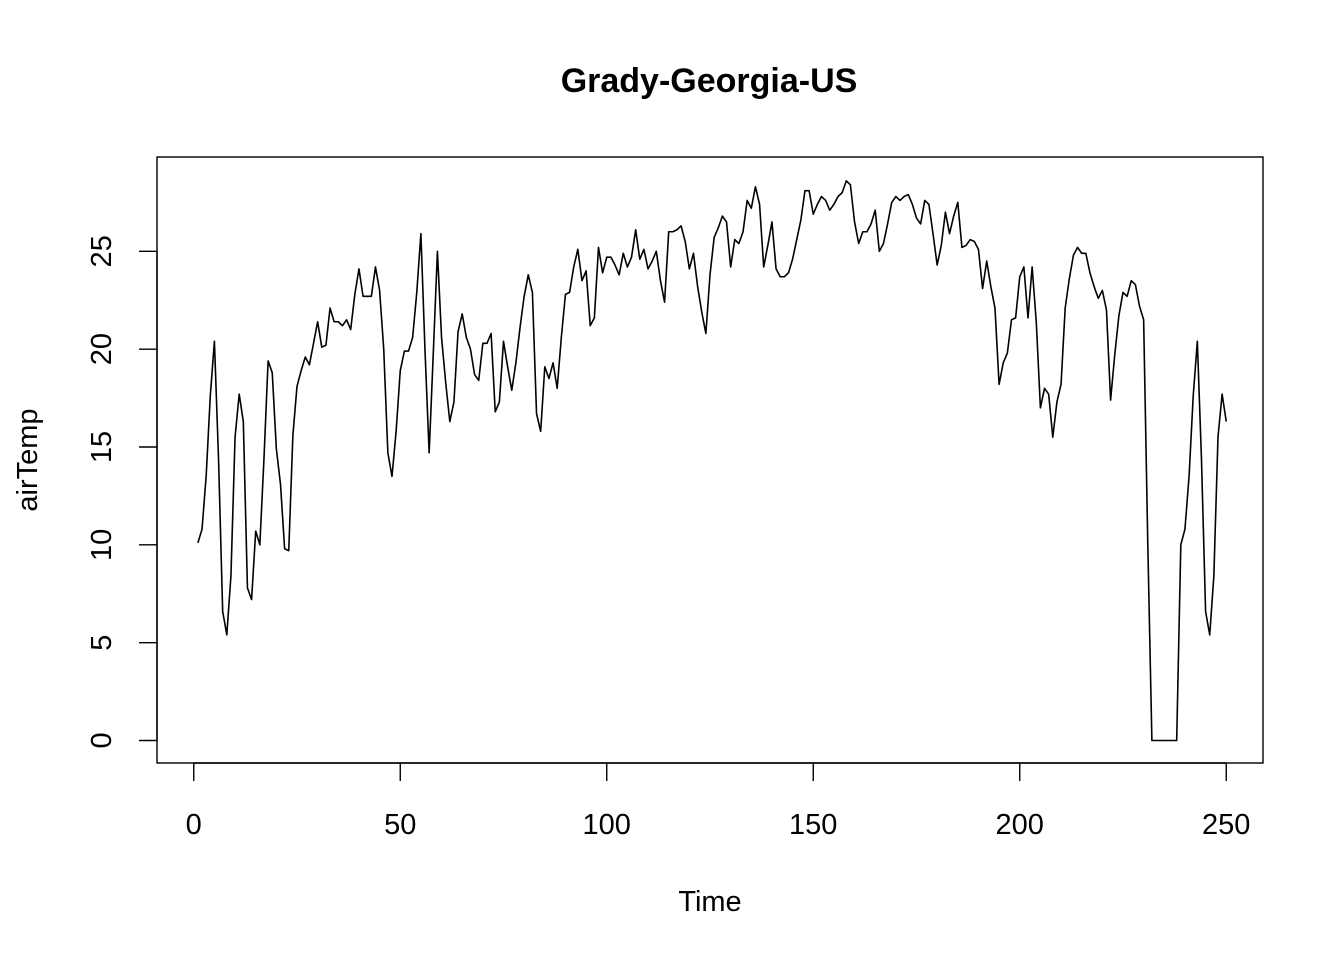 Image resolution: width=1344 pixels, height=960 pixels. What do you see at coordinates (102, 349) in the screenshot?
I see `y-tick-label: 20` at bounding box center [102, 349].